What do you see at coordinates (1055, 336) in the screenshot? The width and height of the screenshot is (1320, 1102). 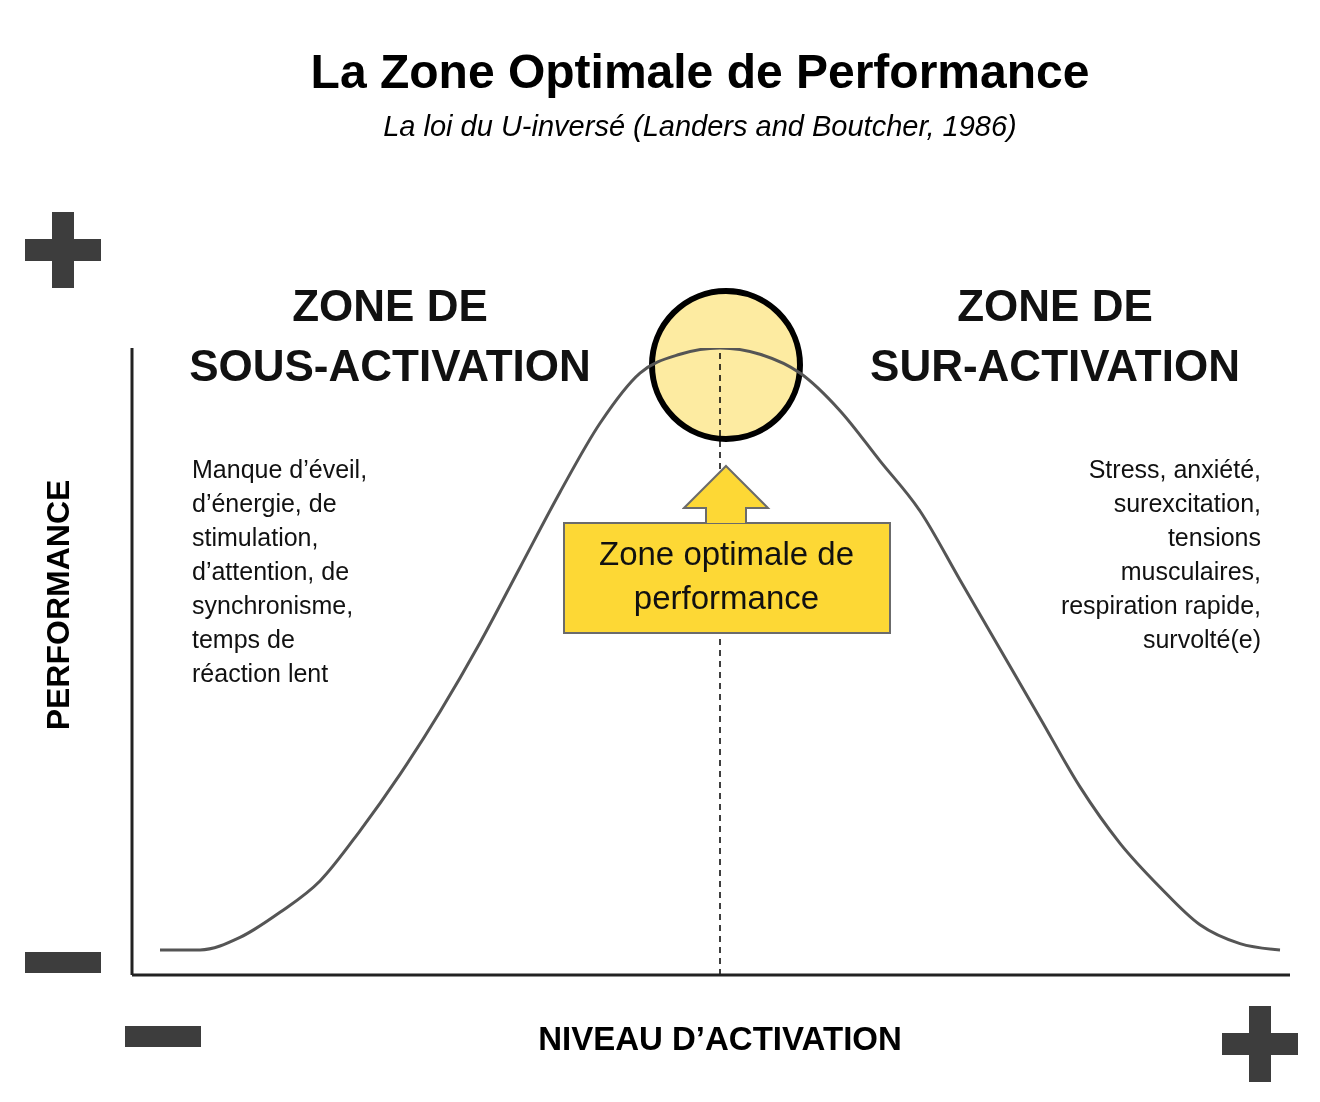 I see `annotation: ZONE DE SUR-ACTIVATION` at bounding box center [1055, 336].